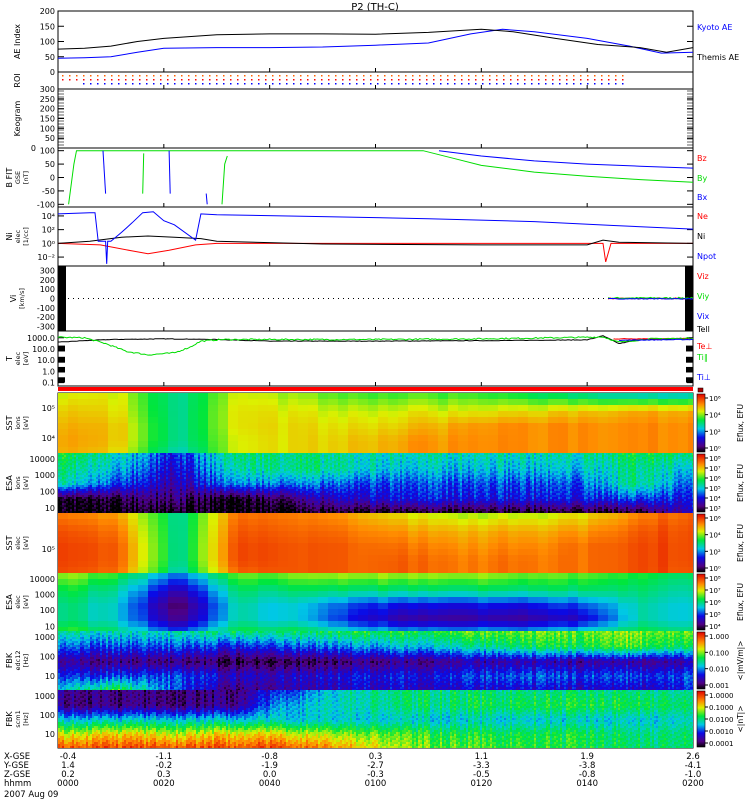  What do you see at coordinates (47, 26) in the screenshot?
I see `ae-tick-label: 150` at bounding box center [47, 26].